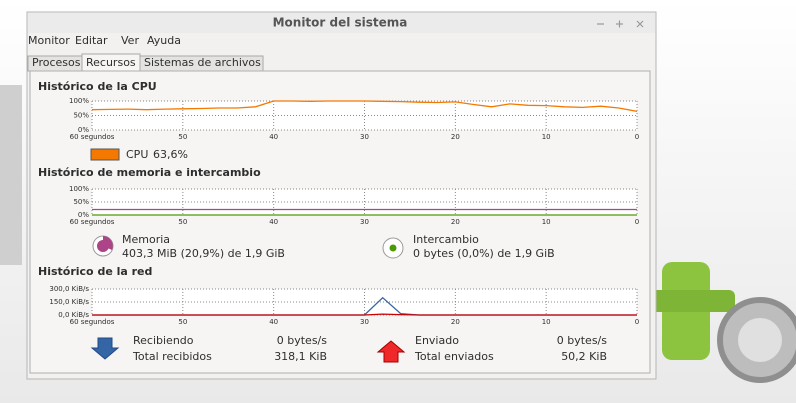 This screenshot has width=796, height=403. Describe the element at coordinates (172, 356) in the screenshot. I see `legend-label: Total recibidos` at that location.